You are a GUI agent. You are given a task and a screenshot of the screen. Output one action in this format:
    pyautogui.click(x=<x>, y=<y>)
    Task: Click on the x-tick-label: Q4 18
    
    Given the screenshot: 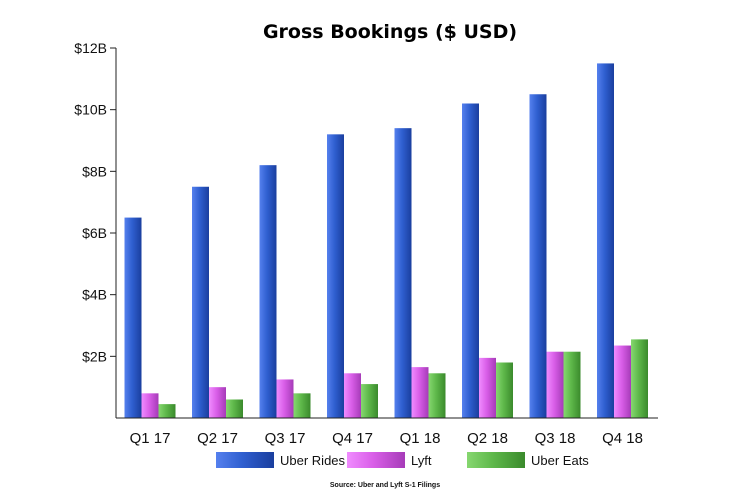 What is the action you would take?
    pyautogui.click(x=622, y=438)
    